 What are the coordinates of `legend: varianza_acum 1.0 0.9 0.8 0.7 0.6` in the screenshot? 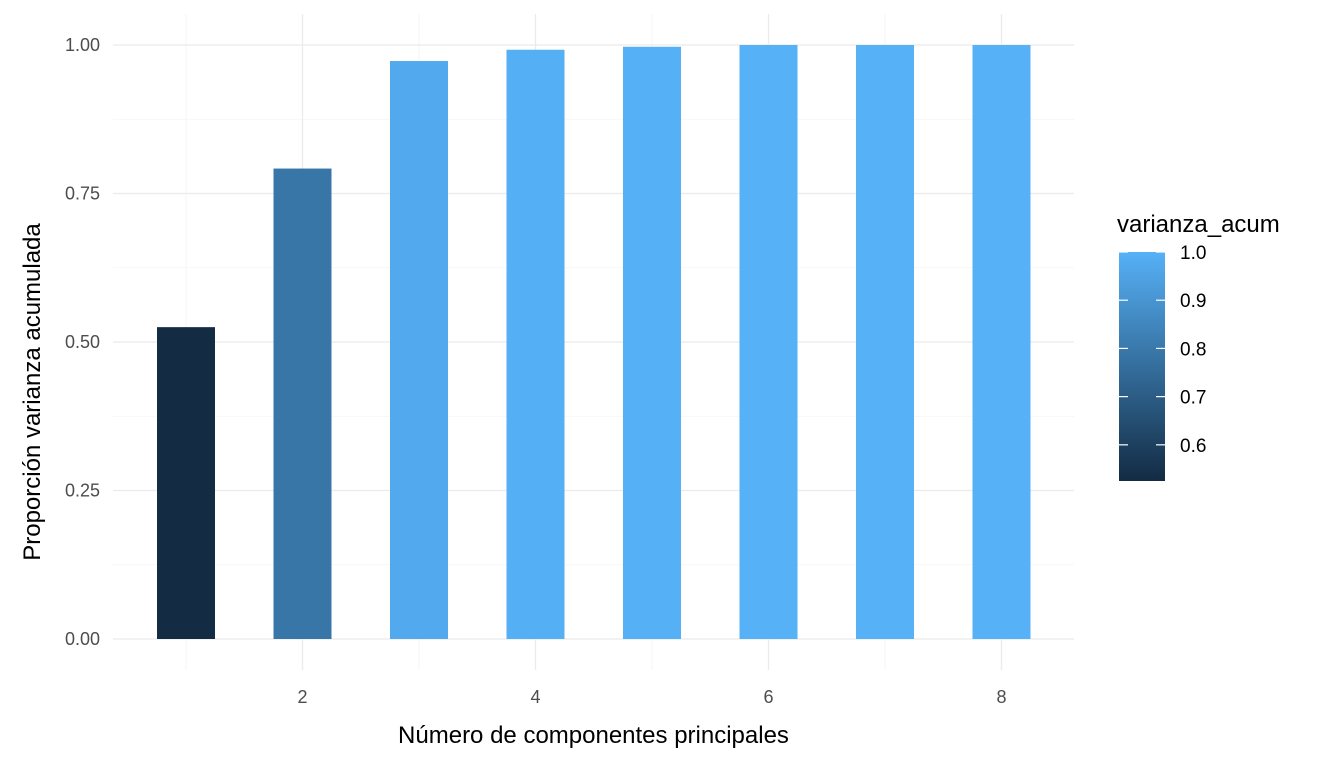 It's located at (1198, 346).